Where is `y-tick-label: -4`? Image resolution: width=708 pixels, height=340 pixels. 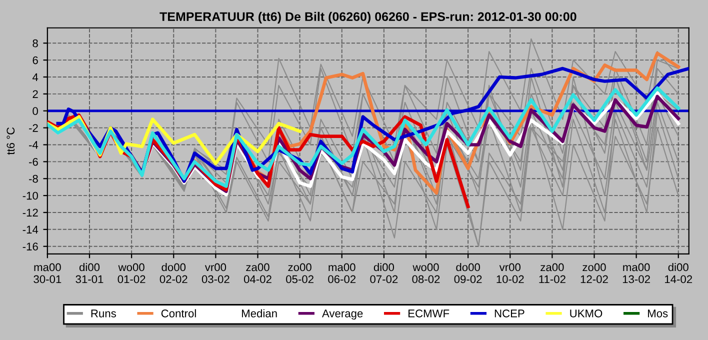
y-tick-label: -4 is located at coordinates (33, 145).